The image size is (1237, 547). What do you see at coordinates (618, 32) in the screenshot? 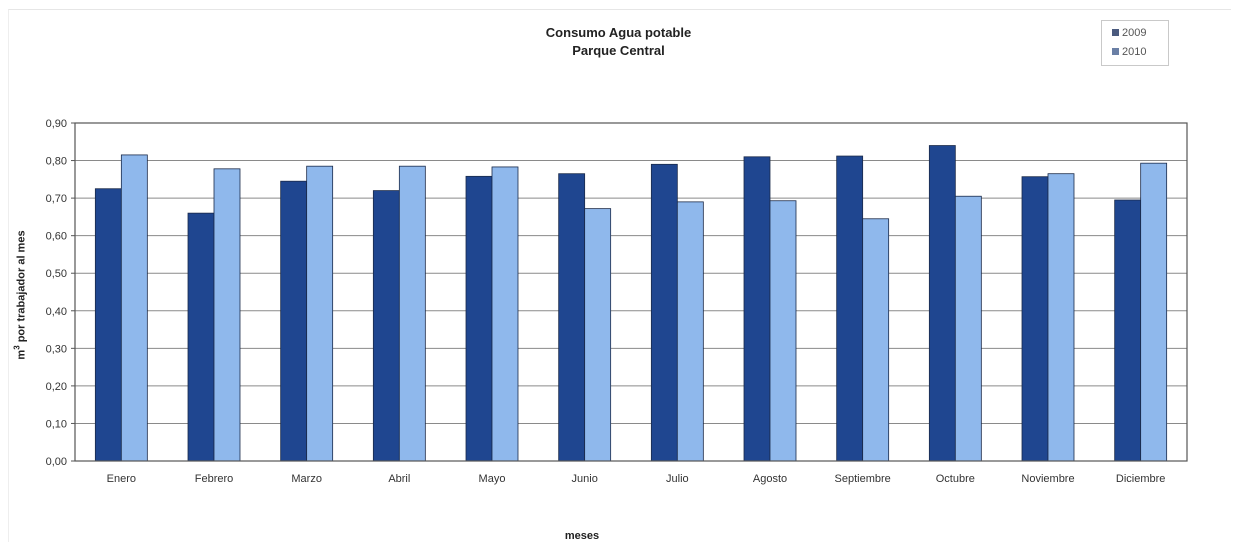
I see `chart-title: Consumo Agua potable` at bounding box center [618, 32].